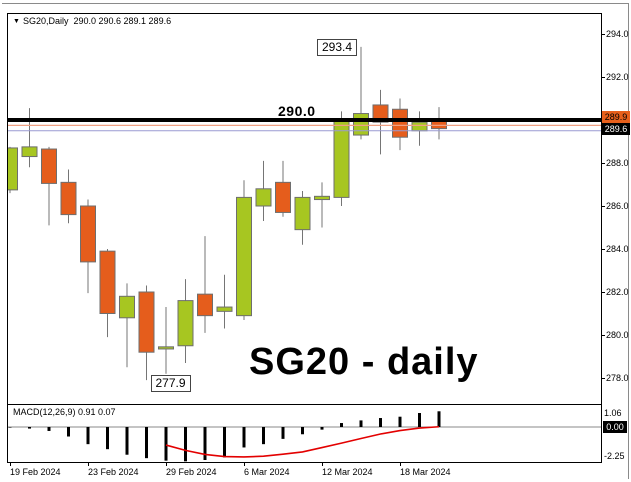  I want to click on window-top-edge, so click(315, 3).